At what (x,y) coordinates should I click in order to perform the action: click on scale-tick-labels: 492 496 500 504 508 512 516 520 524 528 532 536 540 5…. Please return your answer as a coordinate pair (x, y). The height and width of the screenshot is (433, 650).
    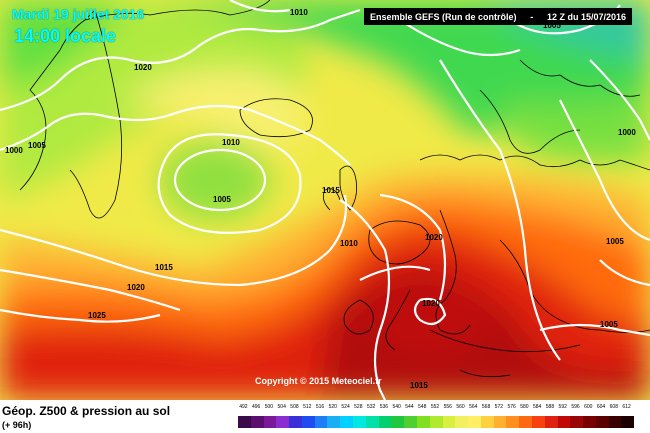
    Looking at the image, I should click on (436, 409).